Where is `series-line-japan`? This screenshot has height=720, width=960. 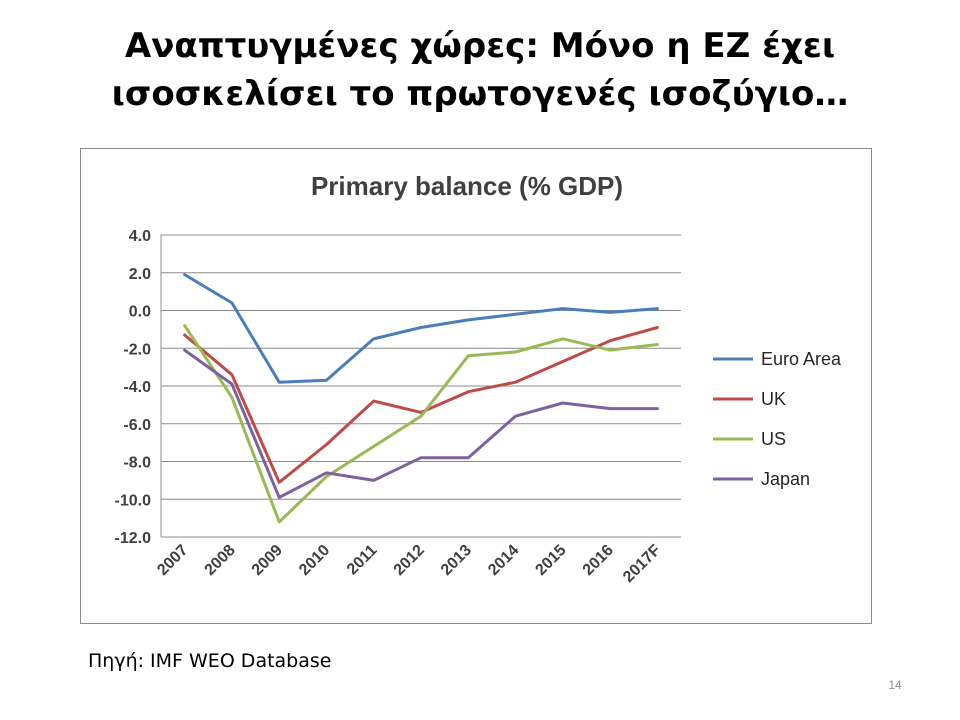 series-line-japan is located at coordinates (421, 423).